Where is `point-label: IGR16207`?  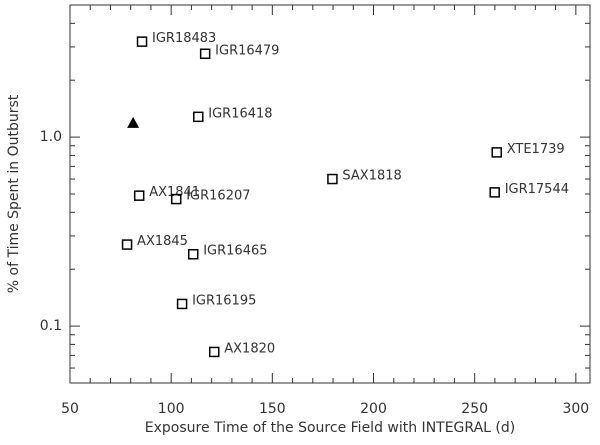
point-label: IGR16207 is located at coordinates (218, 196).